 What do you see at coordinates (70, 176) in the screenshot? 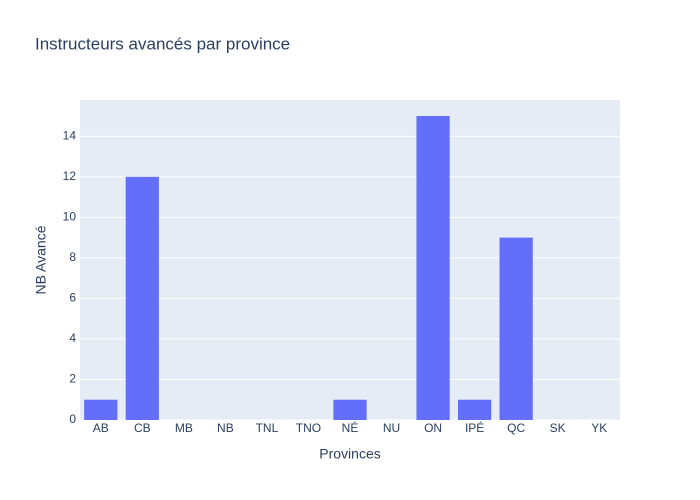
I see `y-tick-label: 12` at bounding box center [70, 176].